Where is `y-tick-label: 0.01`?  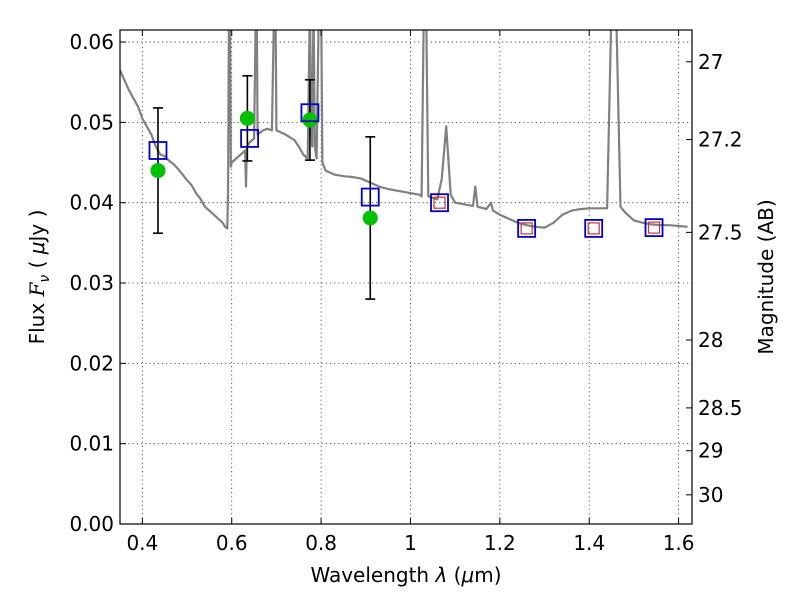
y-tick-label: 0.01 is located at coordinates (91, 444).